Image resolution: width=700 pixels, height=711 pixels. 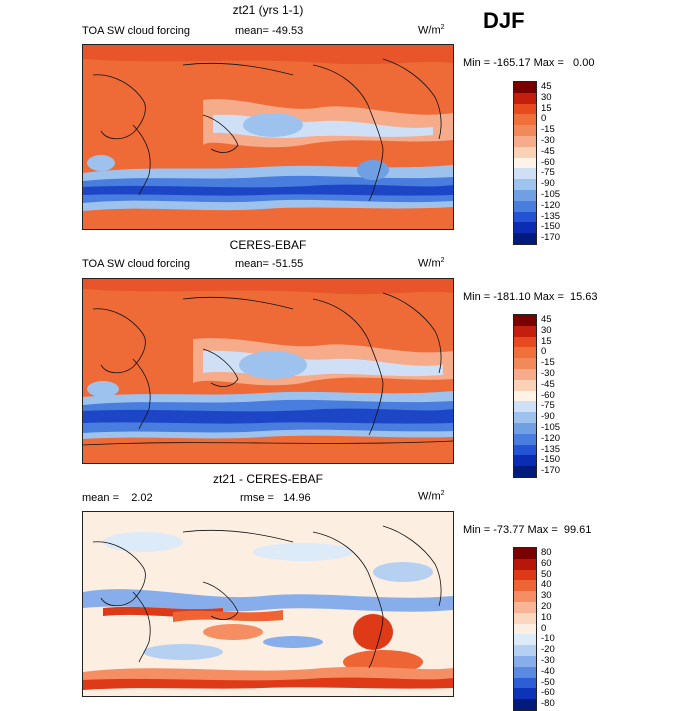 What do you see at coordinates (268, 604) in the screenshot?
I see `map-difference` at bounding box center [268, 604].